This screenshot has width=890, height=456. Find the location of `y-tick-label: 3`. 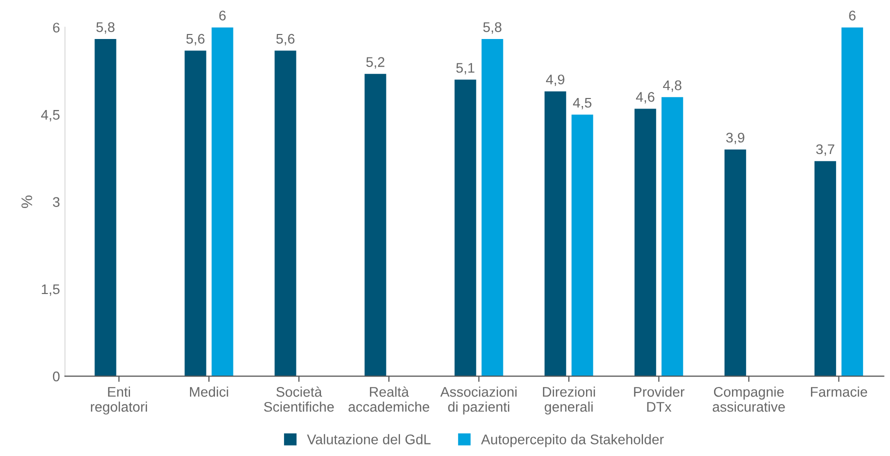

y-tick-label: 3 is located at coordinates (56, 202).